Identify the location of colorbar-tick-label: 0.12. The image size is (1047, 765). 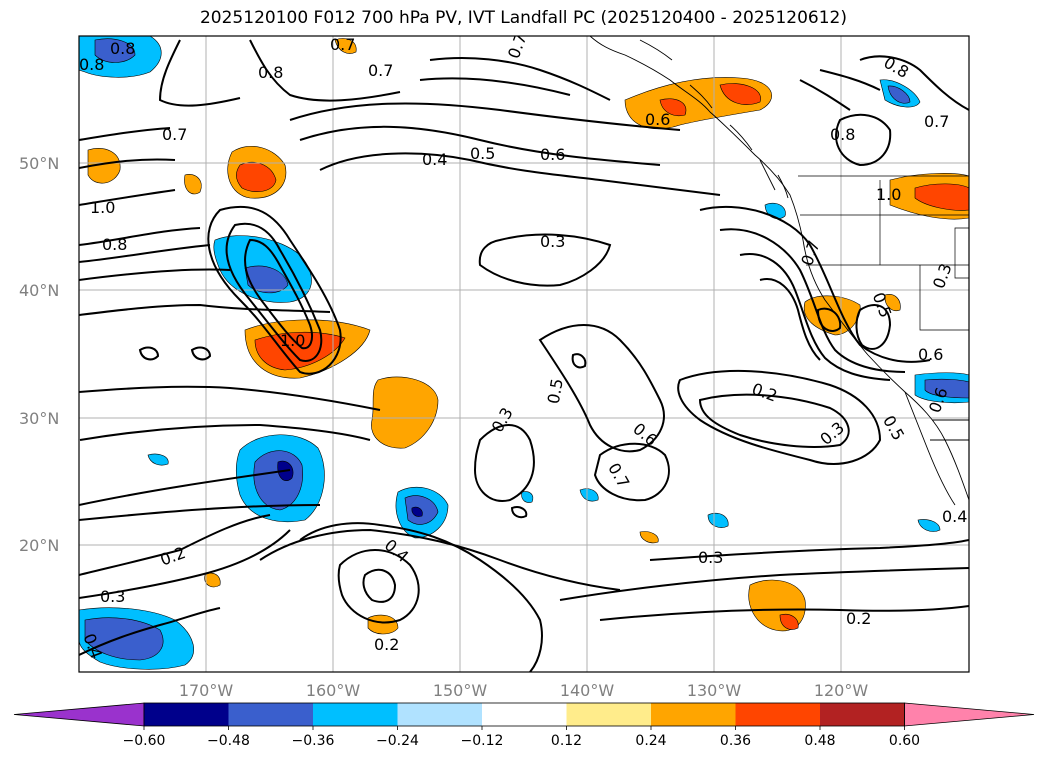
(566, 741).